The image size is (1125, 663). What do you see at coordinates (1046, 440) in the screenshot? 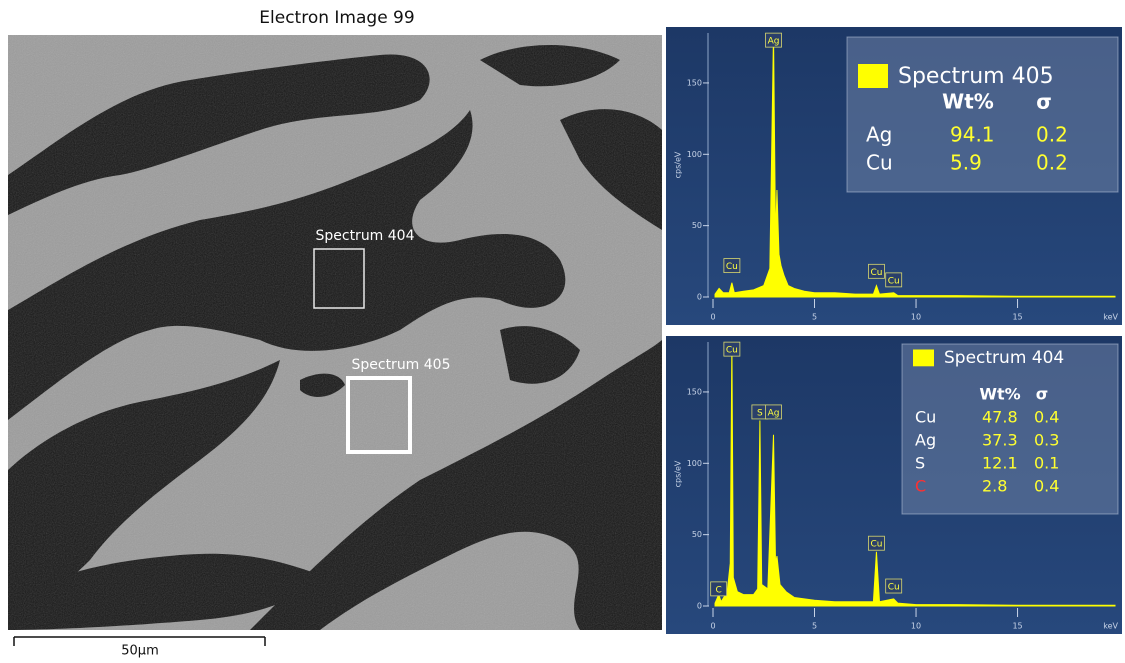
I see `table-value: 0.3` at bounding box center [1046, 440].